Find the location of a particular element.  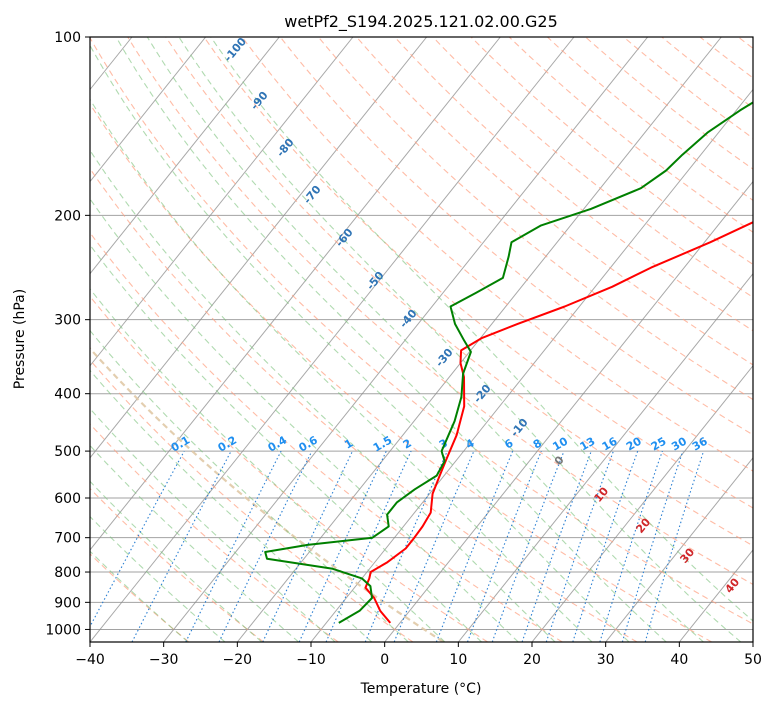

y-tick-label: 100 is located at coordinates (67, 38).